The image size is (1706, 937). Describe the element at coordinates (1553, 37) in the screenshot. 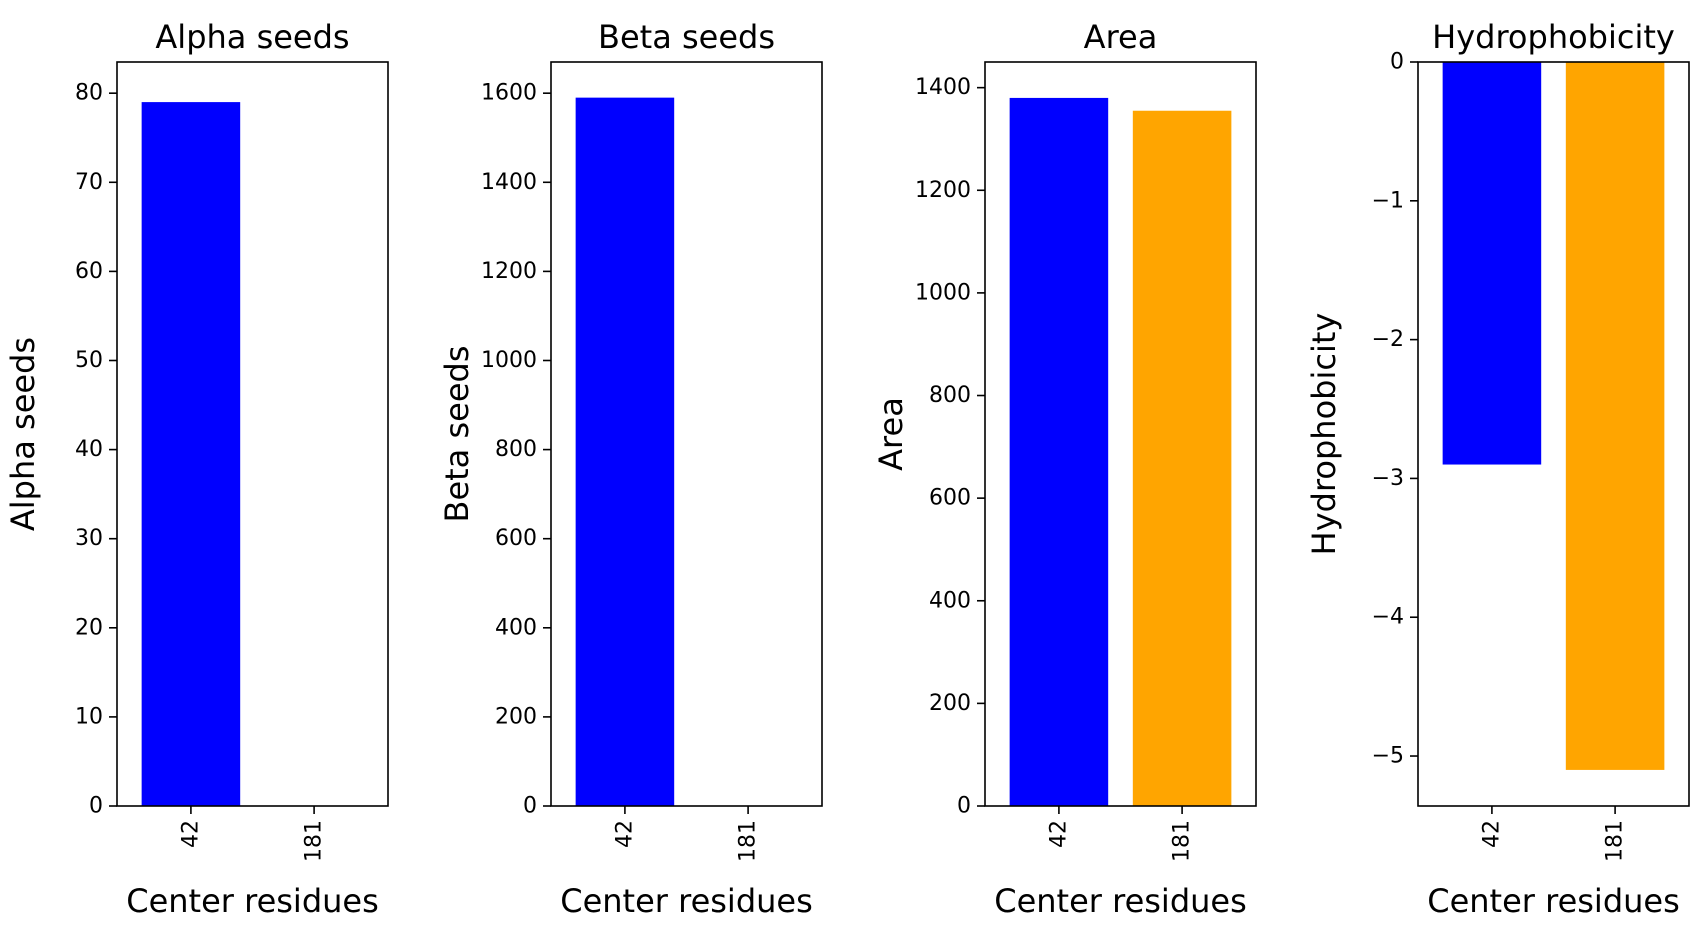

I see `chart-title: Hydrophobicity` at that location.